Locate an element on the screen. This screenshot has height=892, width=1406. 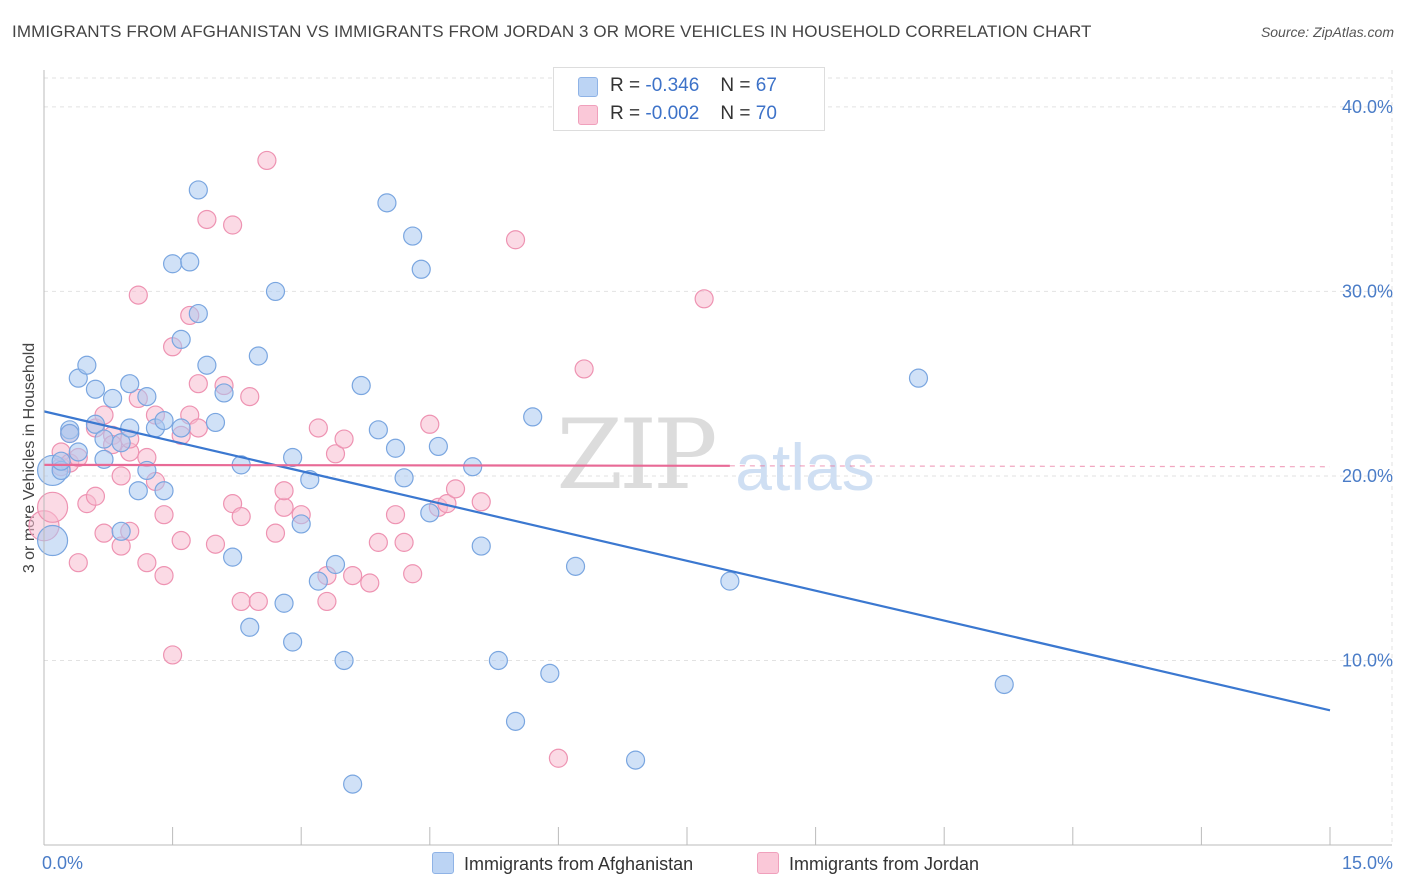
correlation-legend: R = -0.346 N = 67 R = -0.002 N = 70 is located at coordinates (689, 99).